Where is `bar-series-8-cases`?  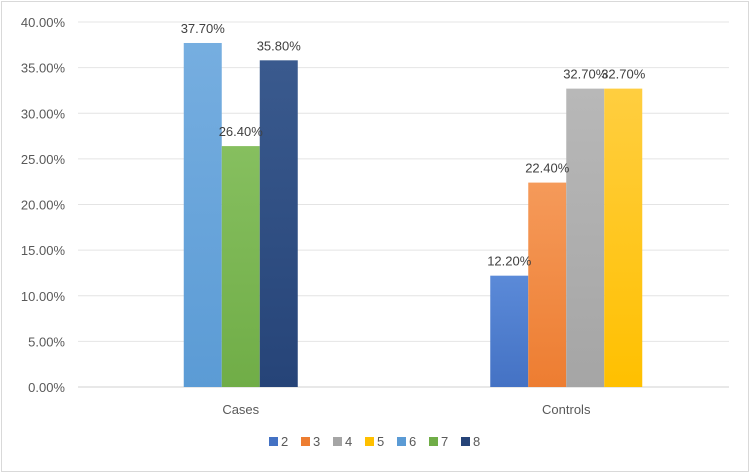
bar-series-8-cases is located at coordinates (278, 223).